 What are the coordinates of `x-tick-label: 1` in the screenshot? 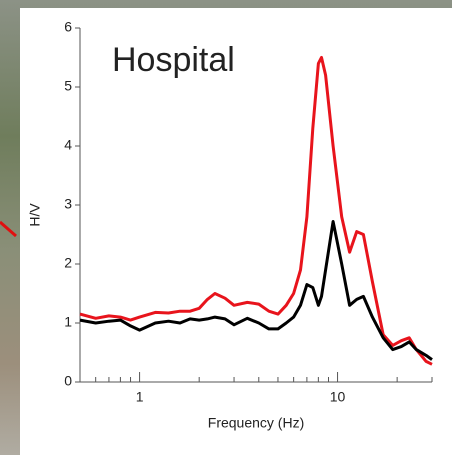 It's located at (140, 397).